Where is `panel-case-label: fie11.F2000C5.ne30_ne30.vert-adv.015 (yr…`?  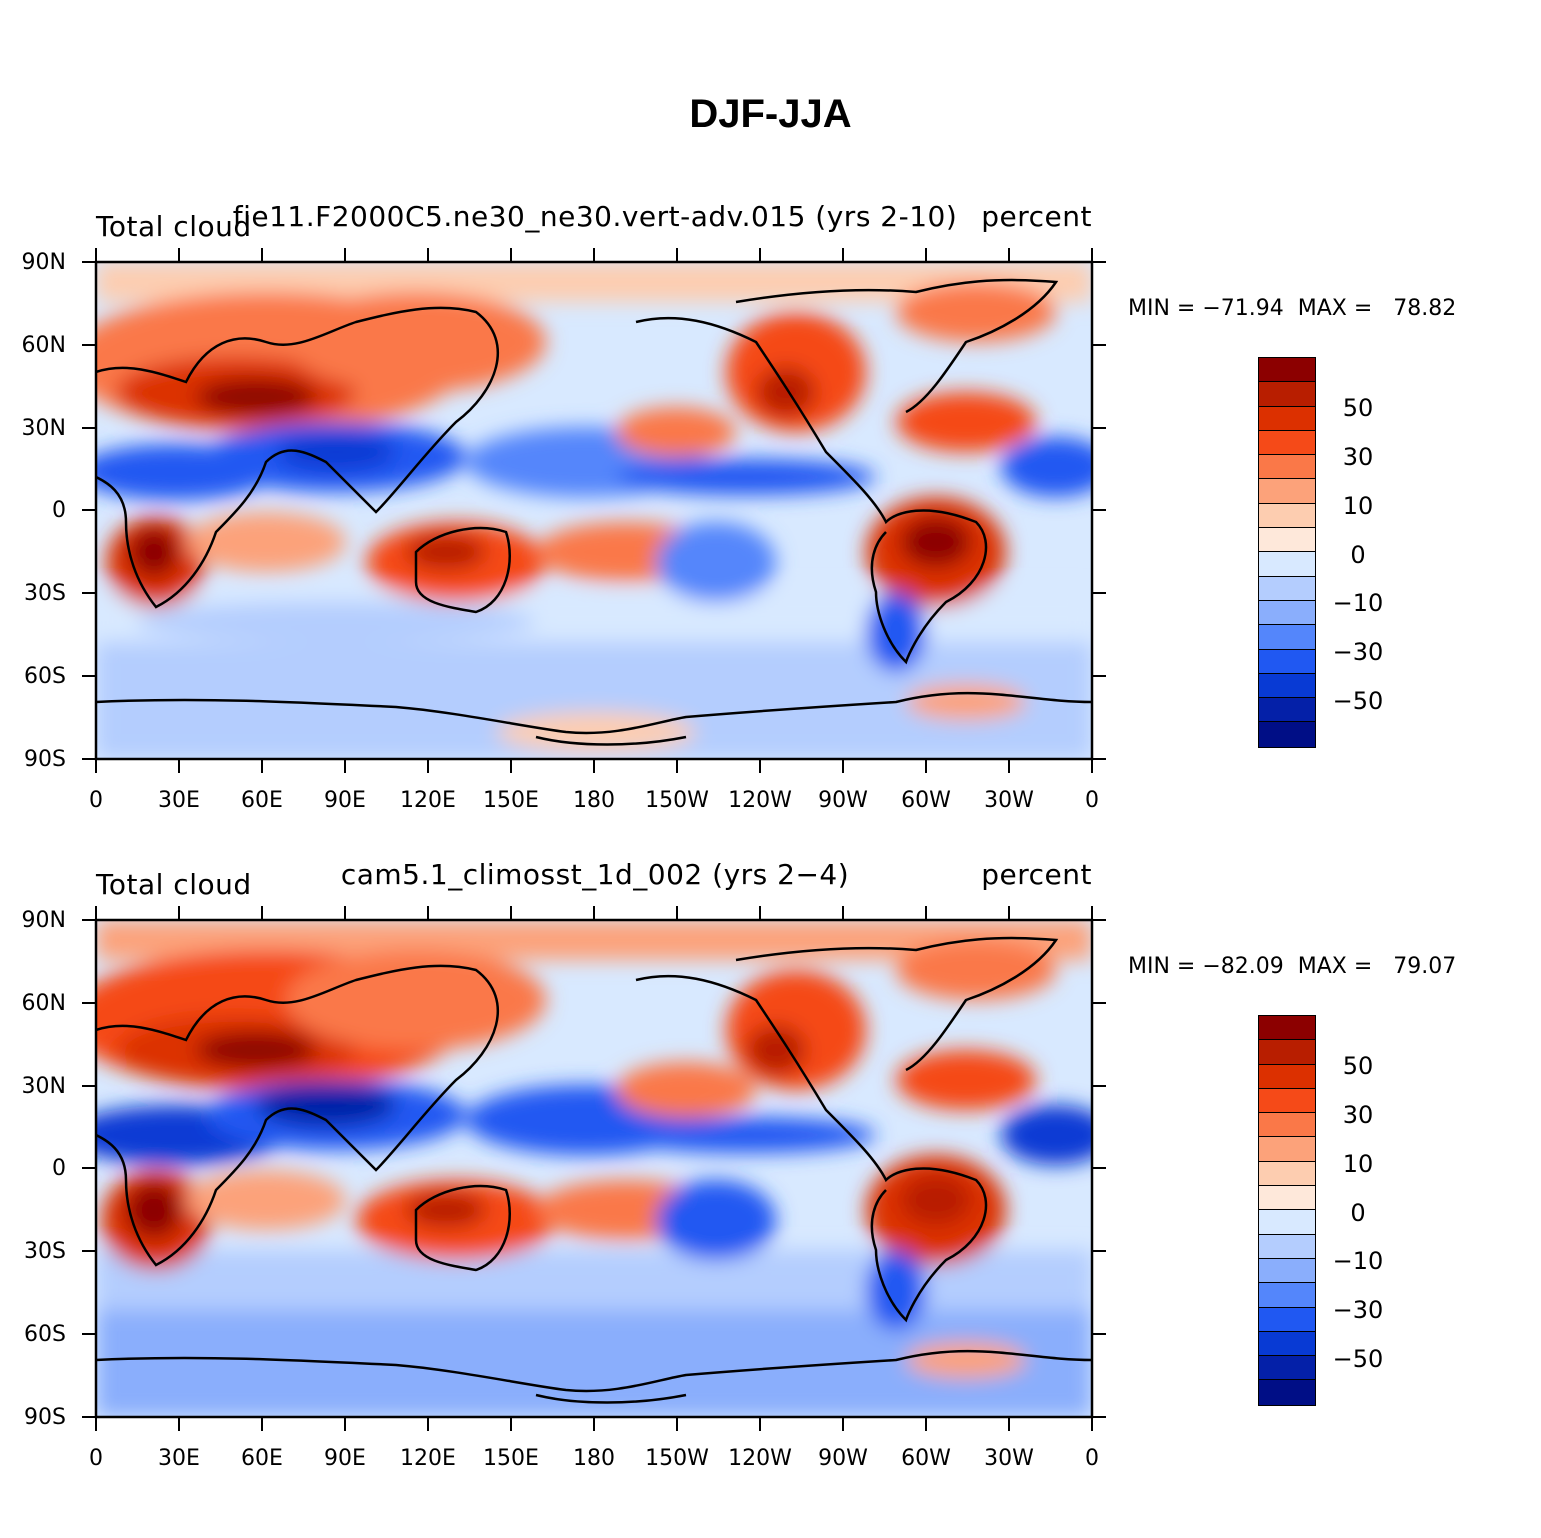
panel-case-label: fie11.F2000C5.ne30_ne30.vert-adv.015 (yr… is located at coordinates (595, 216).